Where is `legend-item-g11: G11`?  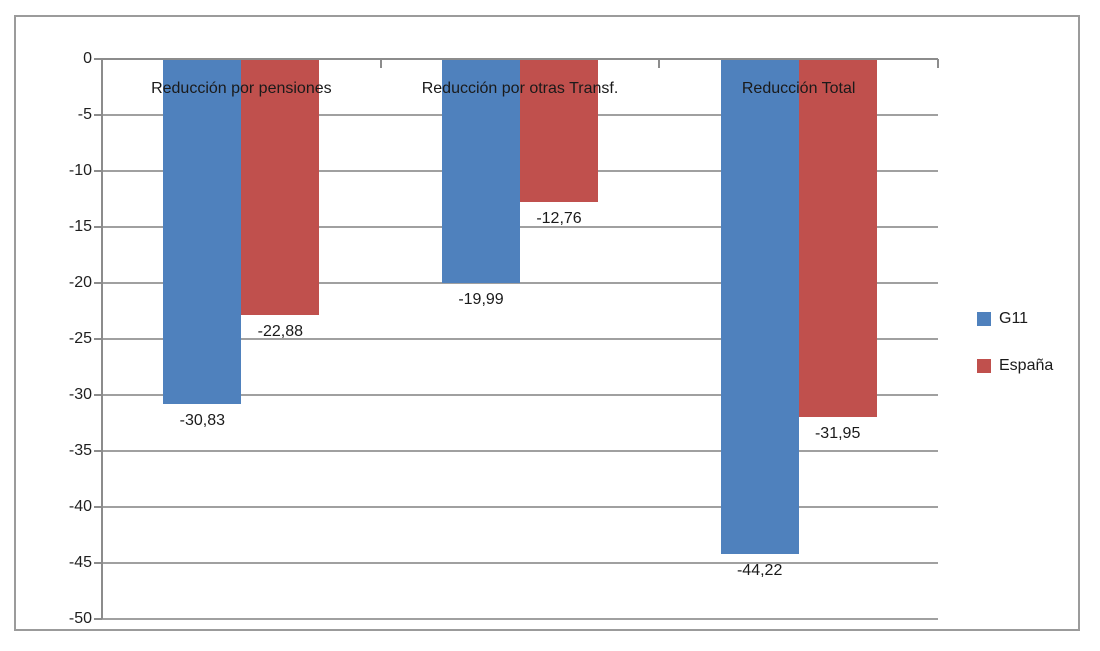
legend-item-g11: G11 is located at coordinates (1015, 319).